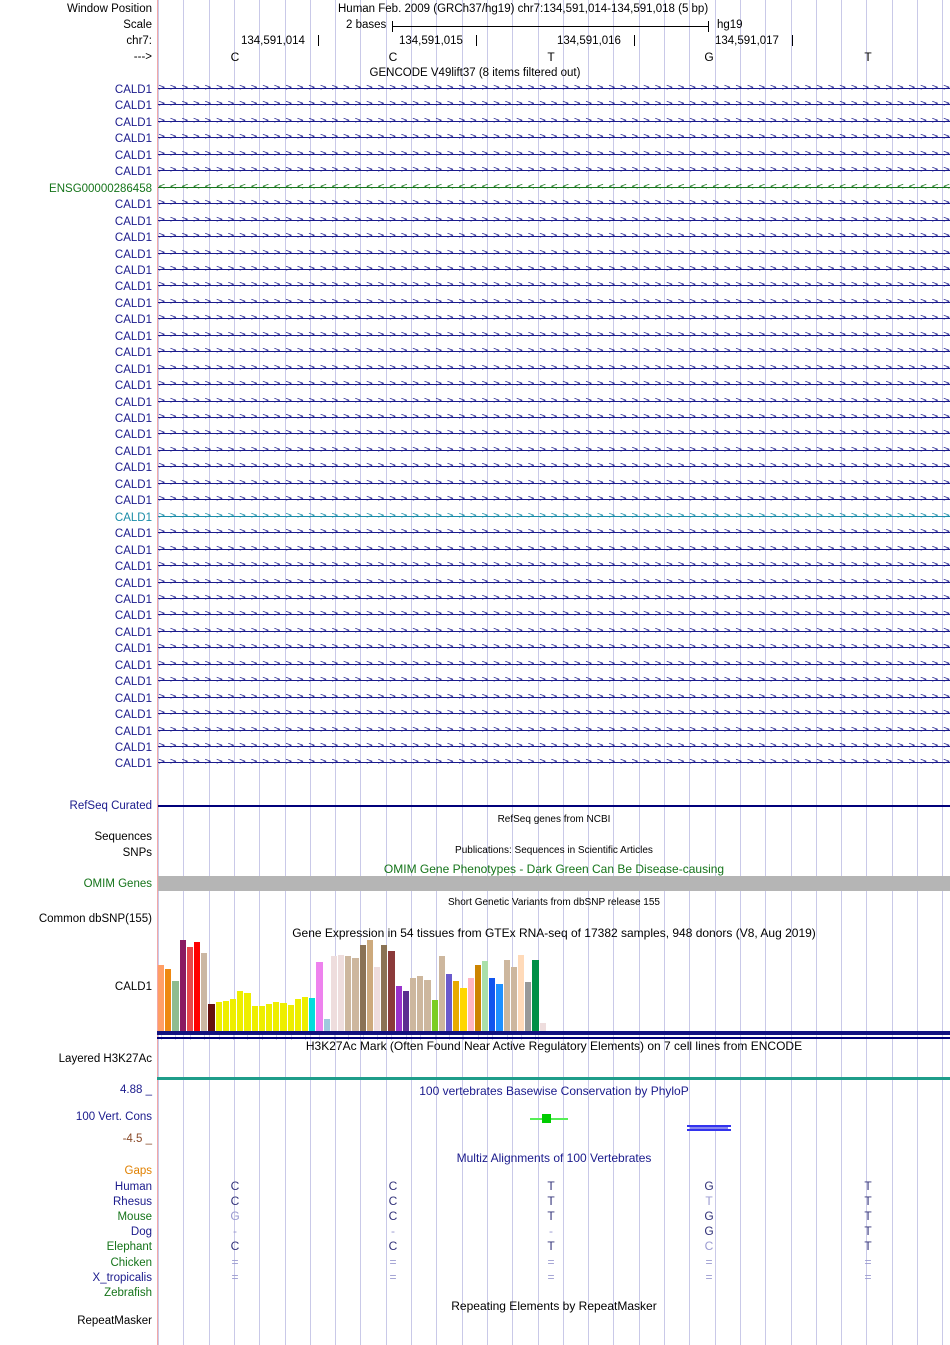 The height and width of the screenshot is (1345, 950). I want to click on omim-feature-bar, so click(554, 883).